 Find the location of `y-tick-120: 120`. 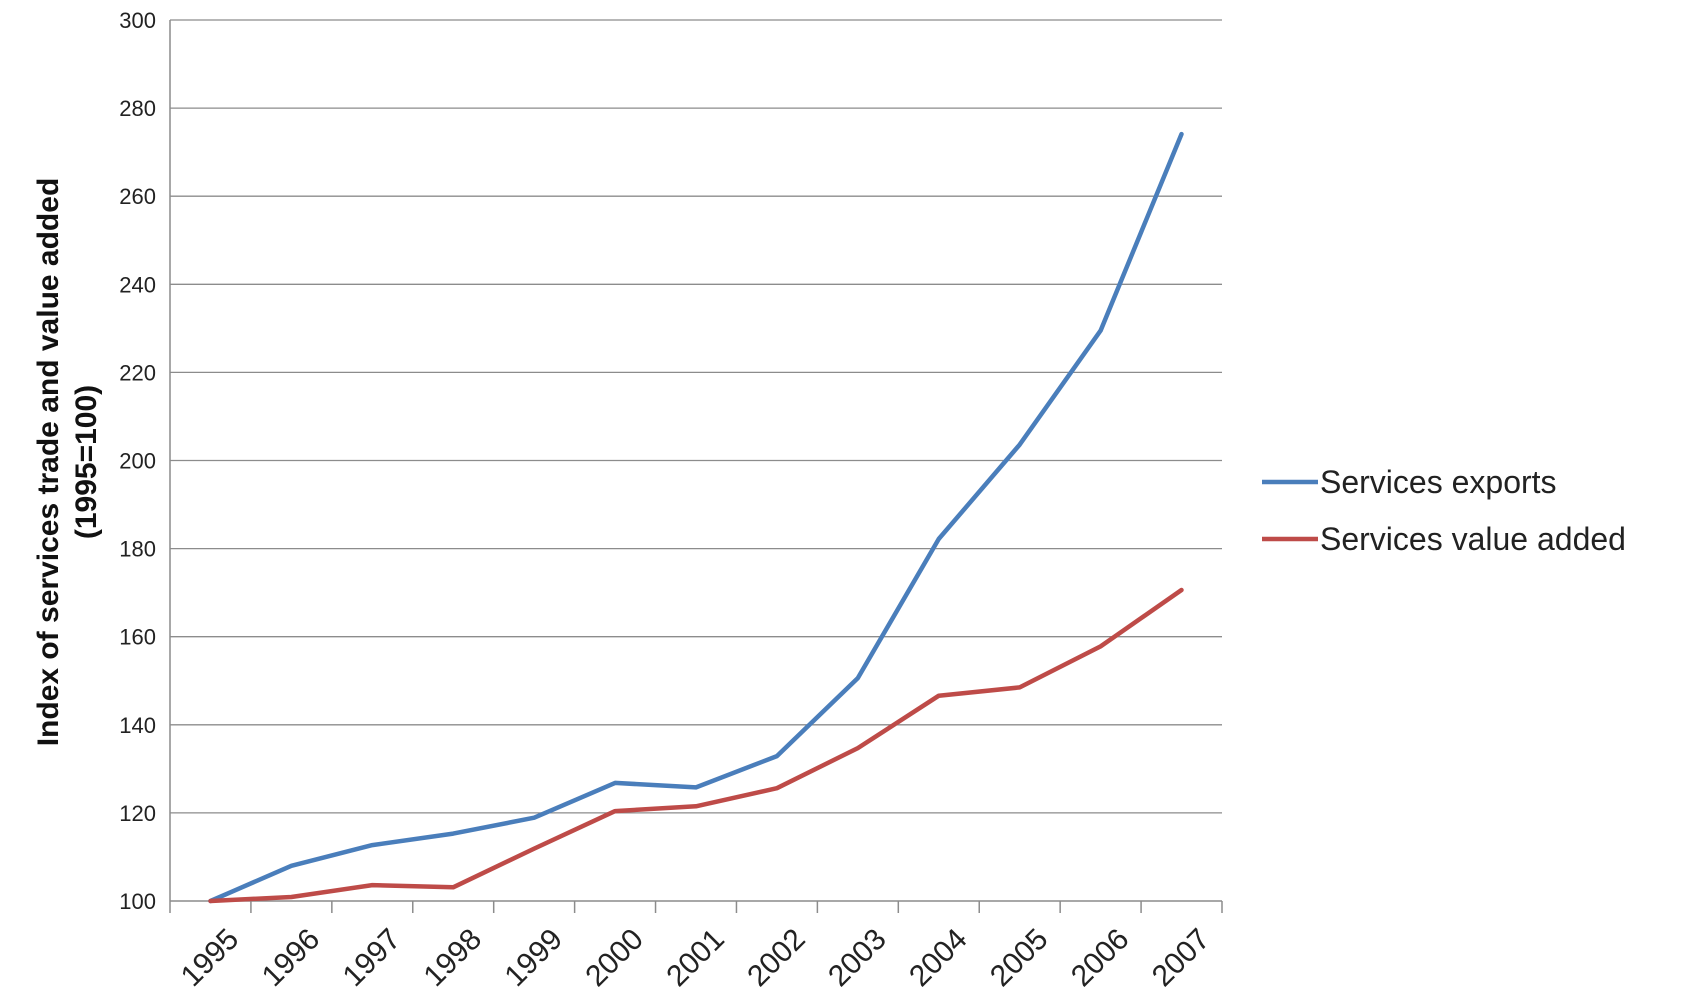

y-tick-120: 120 is located at coordinates (137, 813).